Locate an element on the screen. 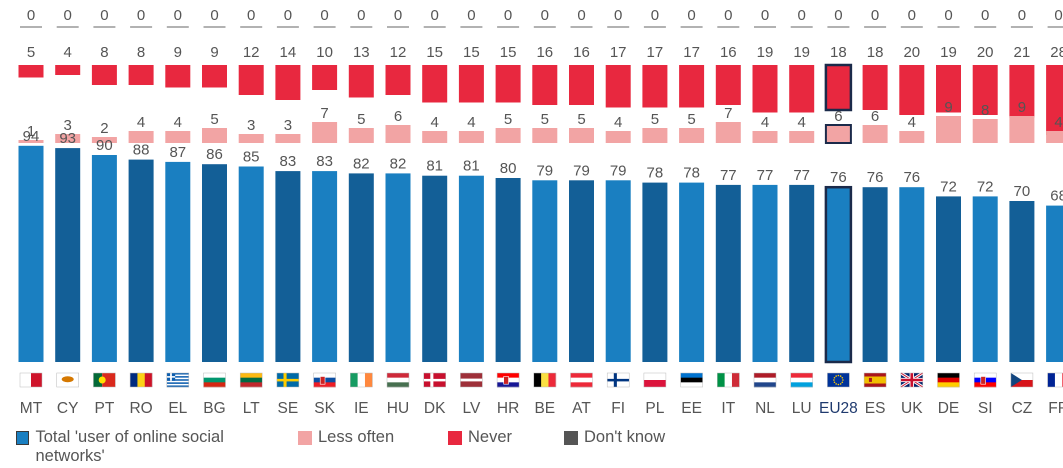  never-bar-hu is located at coordinates (398, 80).